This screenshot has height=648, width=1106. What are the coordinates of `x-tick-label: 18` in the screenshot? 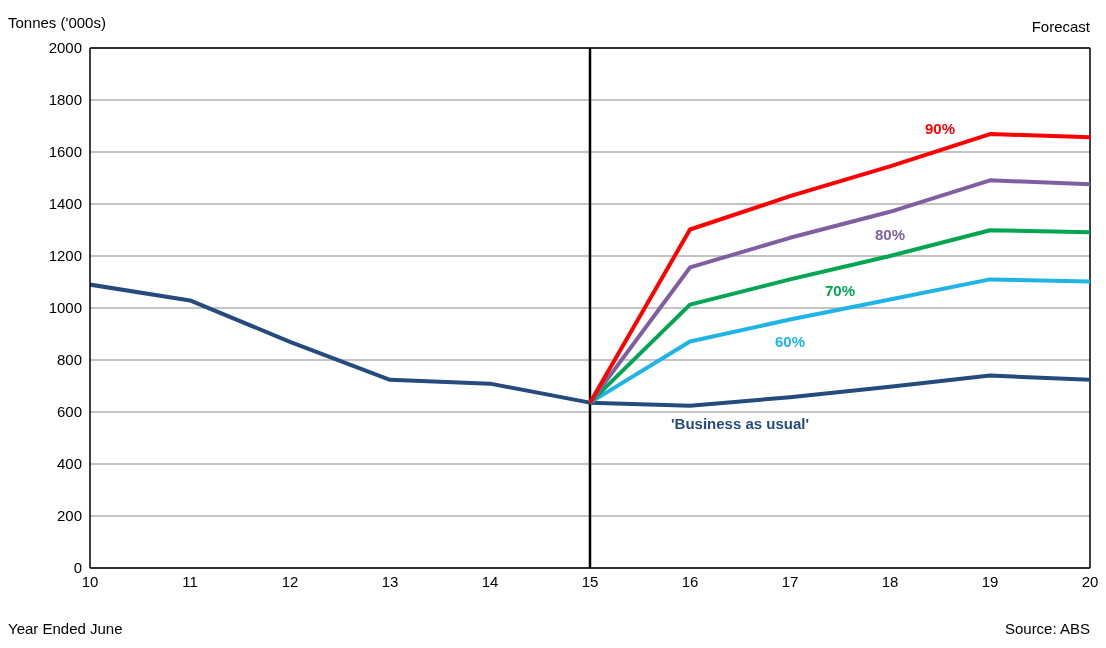 It's located at (890, 581).